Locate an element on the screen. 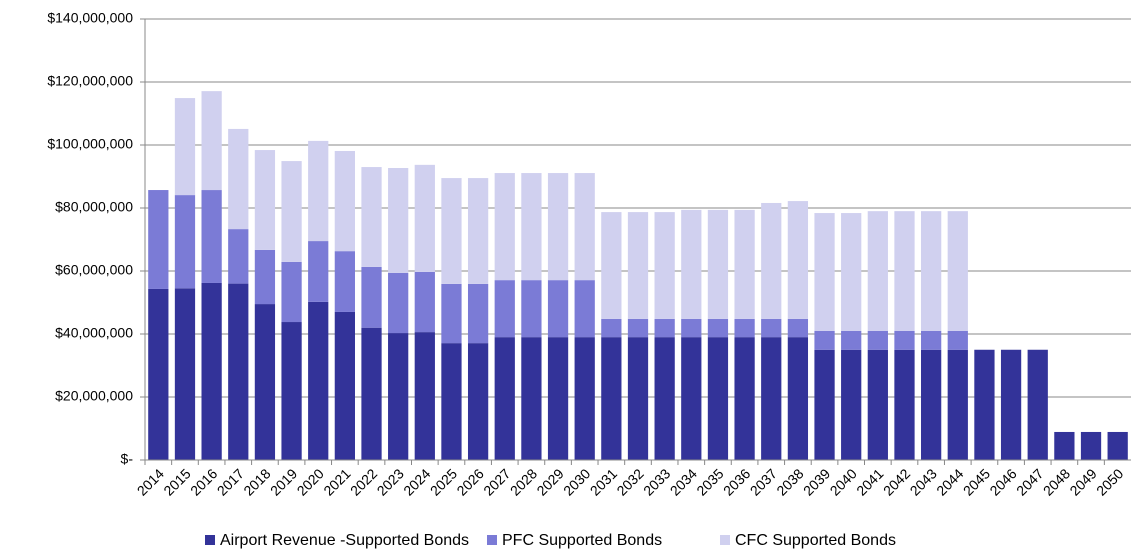 Image resolution: width=1133 pixels, height=550 pixels. y-tick-label: $- is located at coordinates (127, 459).